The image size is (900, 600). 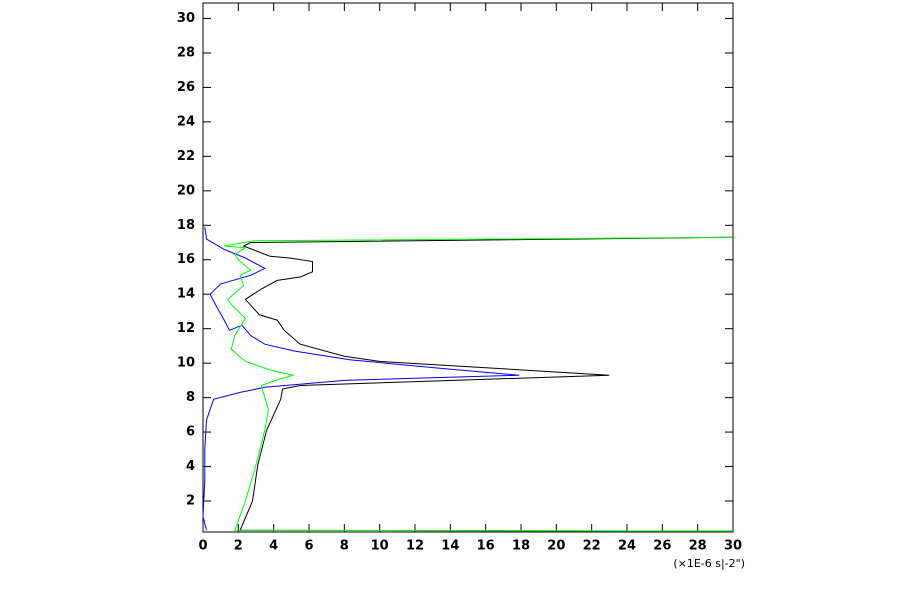 What do you see at coordinates (186, 18) in the screenshot?
I see `y-tick-label: 30` at bounding box center [186, 18].